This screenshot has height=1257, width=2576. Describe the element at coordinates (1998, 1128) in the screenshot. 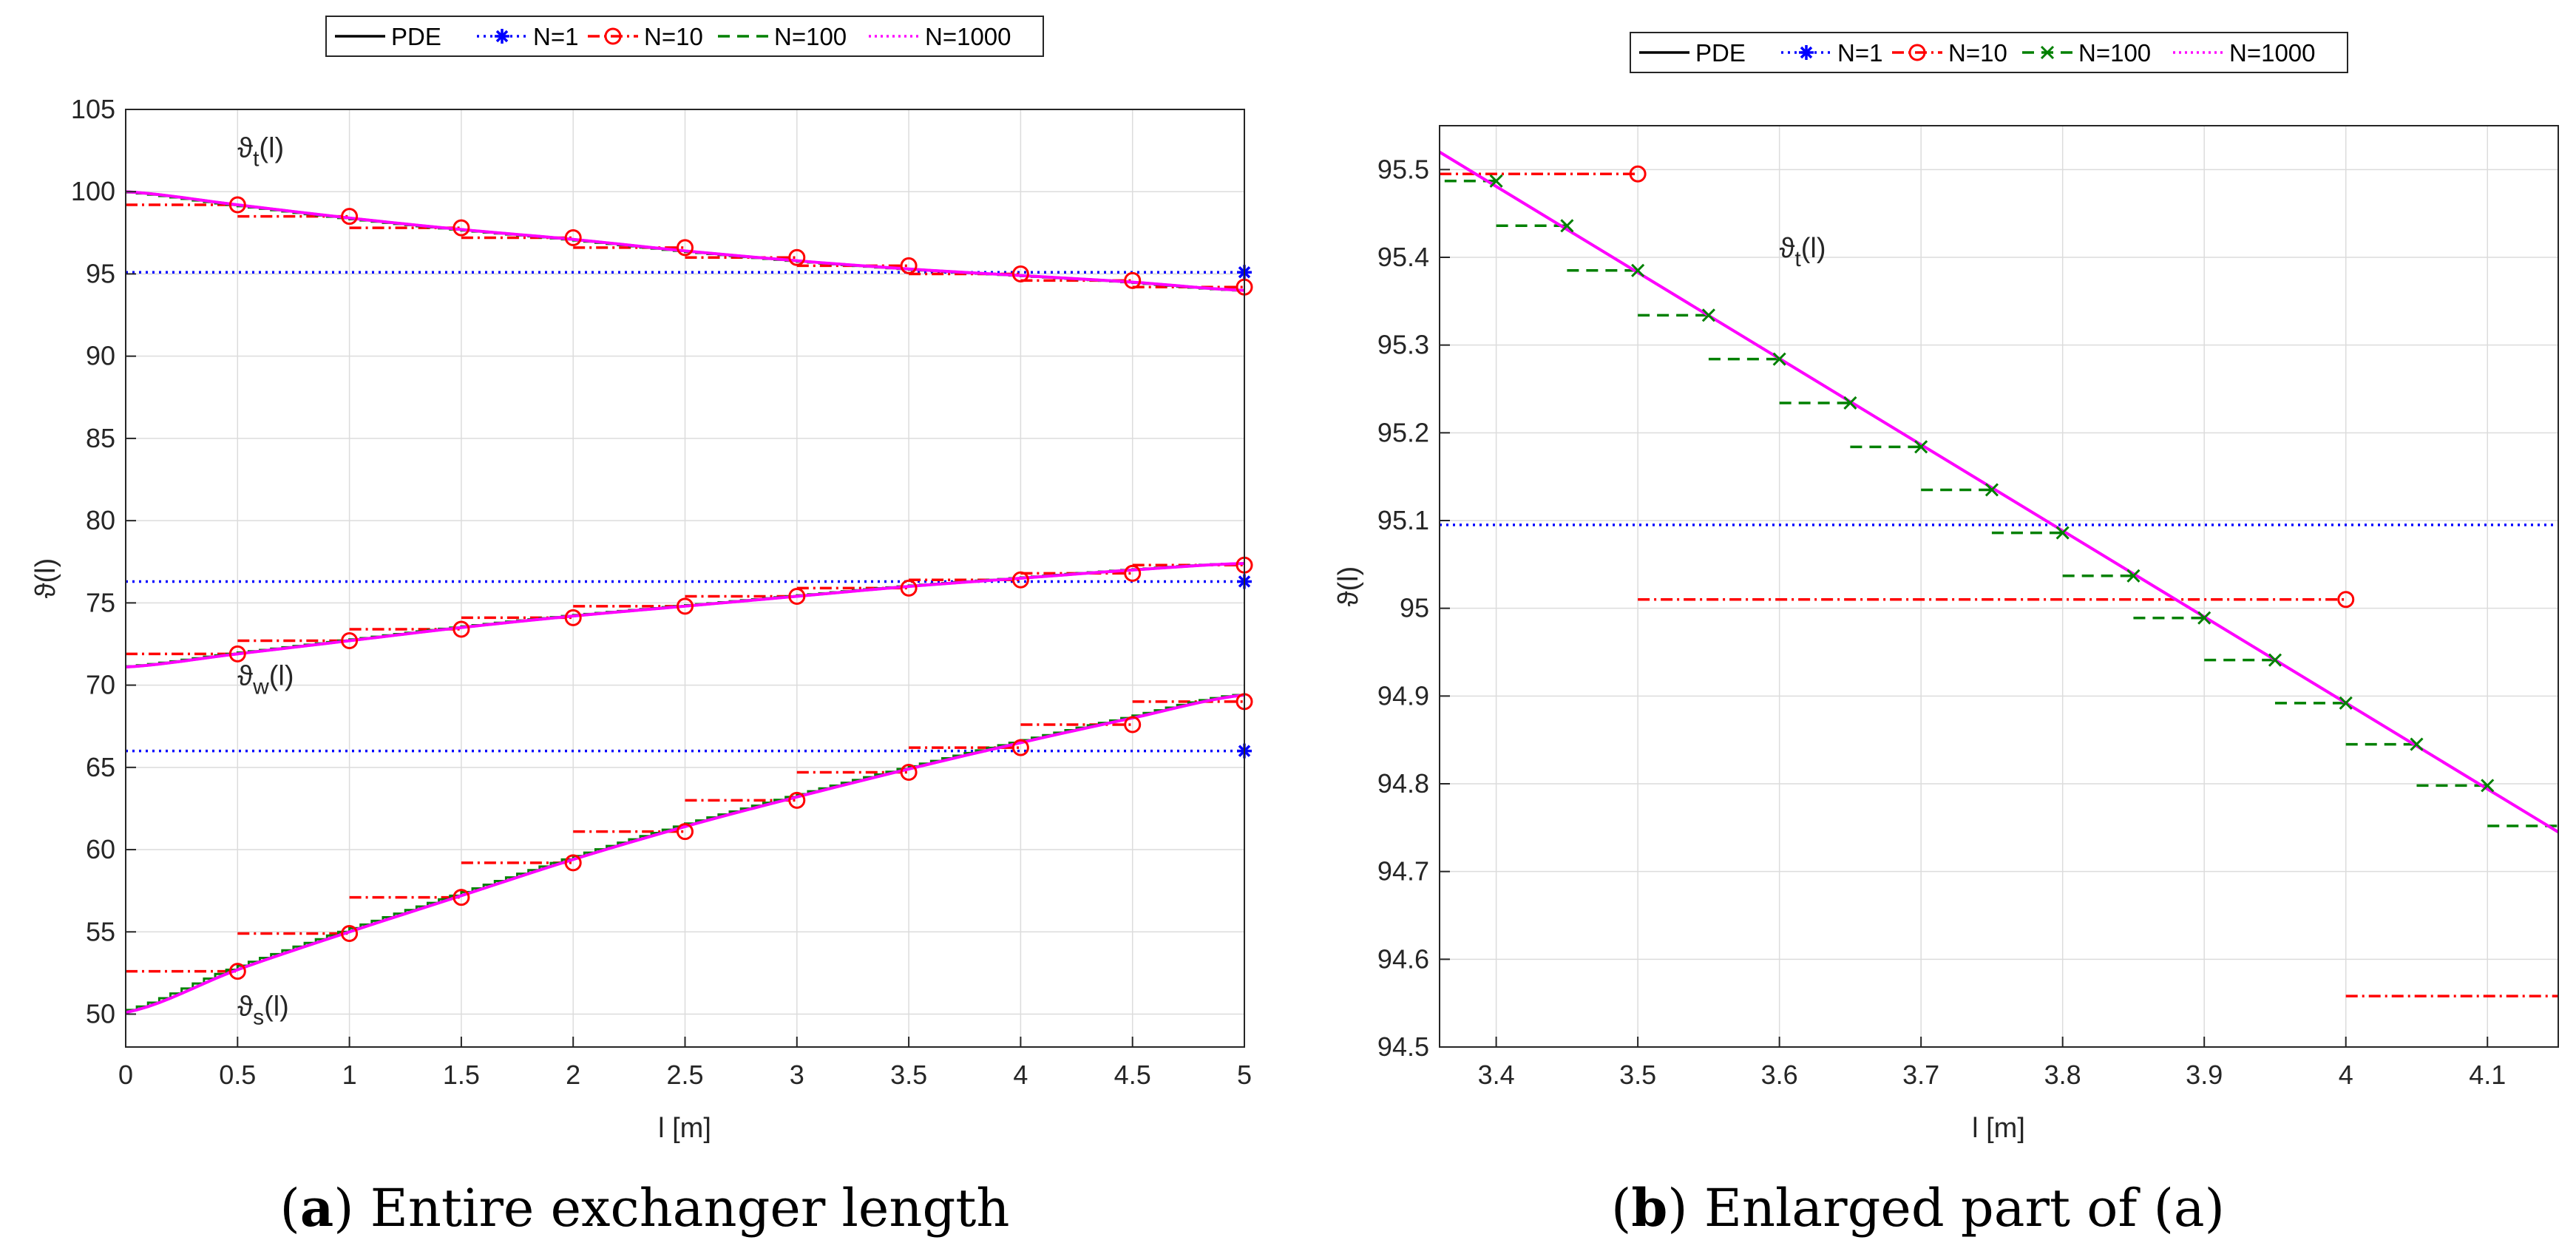

I see `panel-b-xlabel: l [m]` at that location.